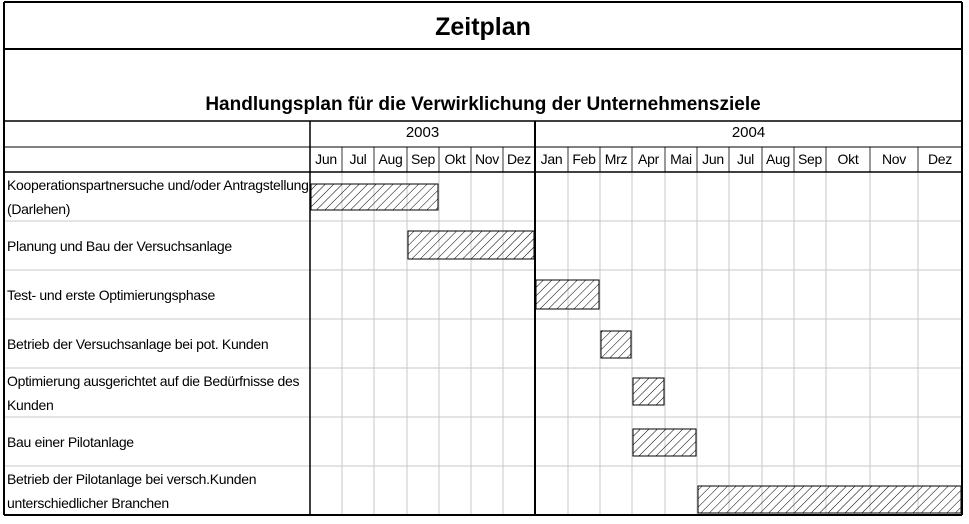  What do you see at coordinates (119, 245) in the screenshot?
I see `task-label: Planung und Bau der Versuchsanlage` at bounding box center [119, 245].